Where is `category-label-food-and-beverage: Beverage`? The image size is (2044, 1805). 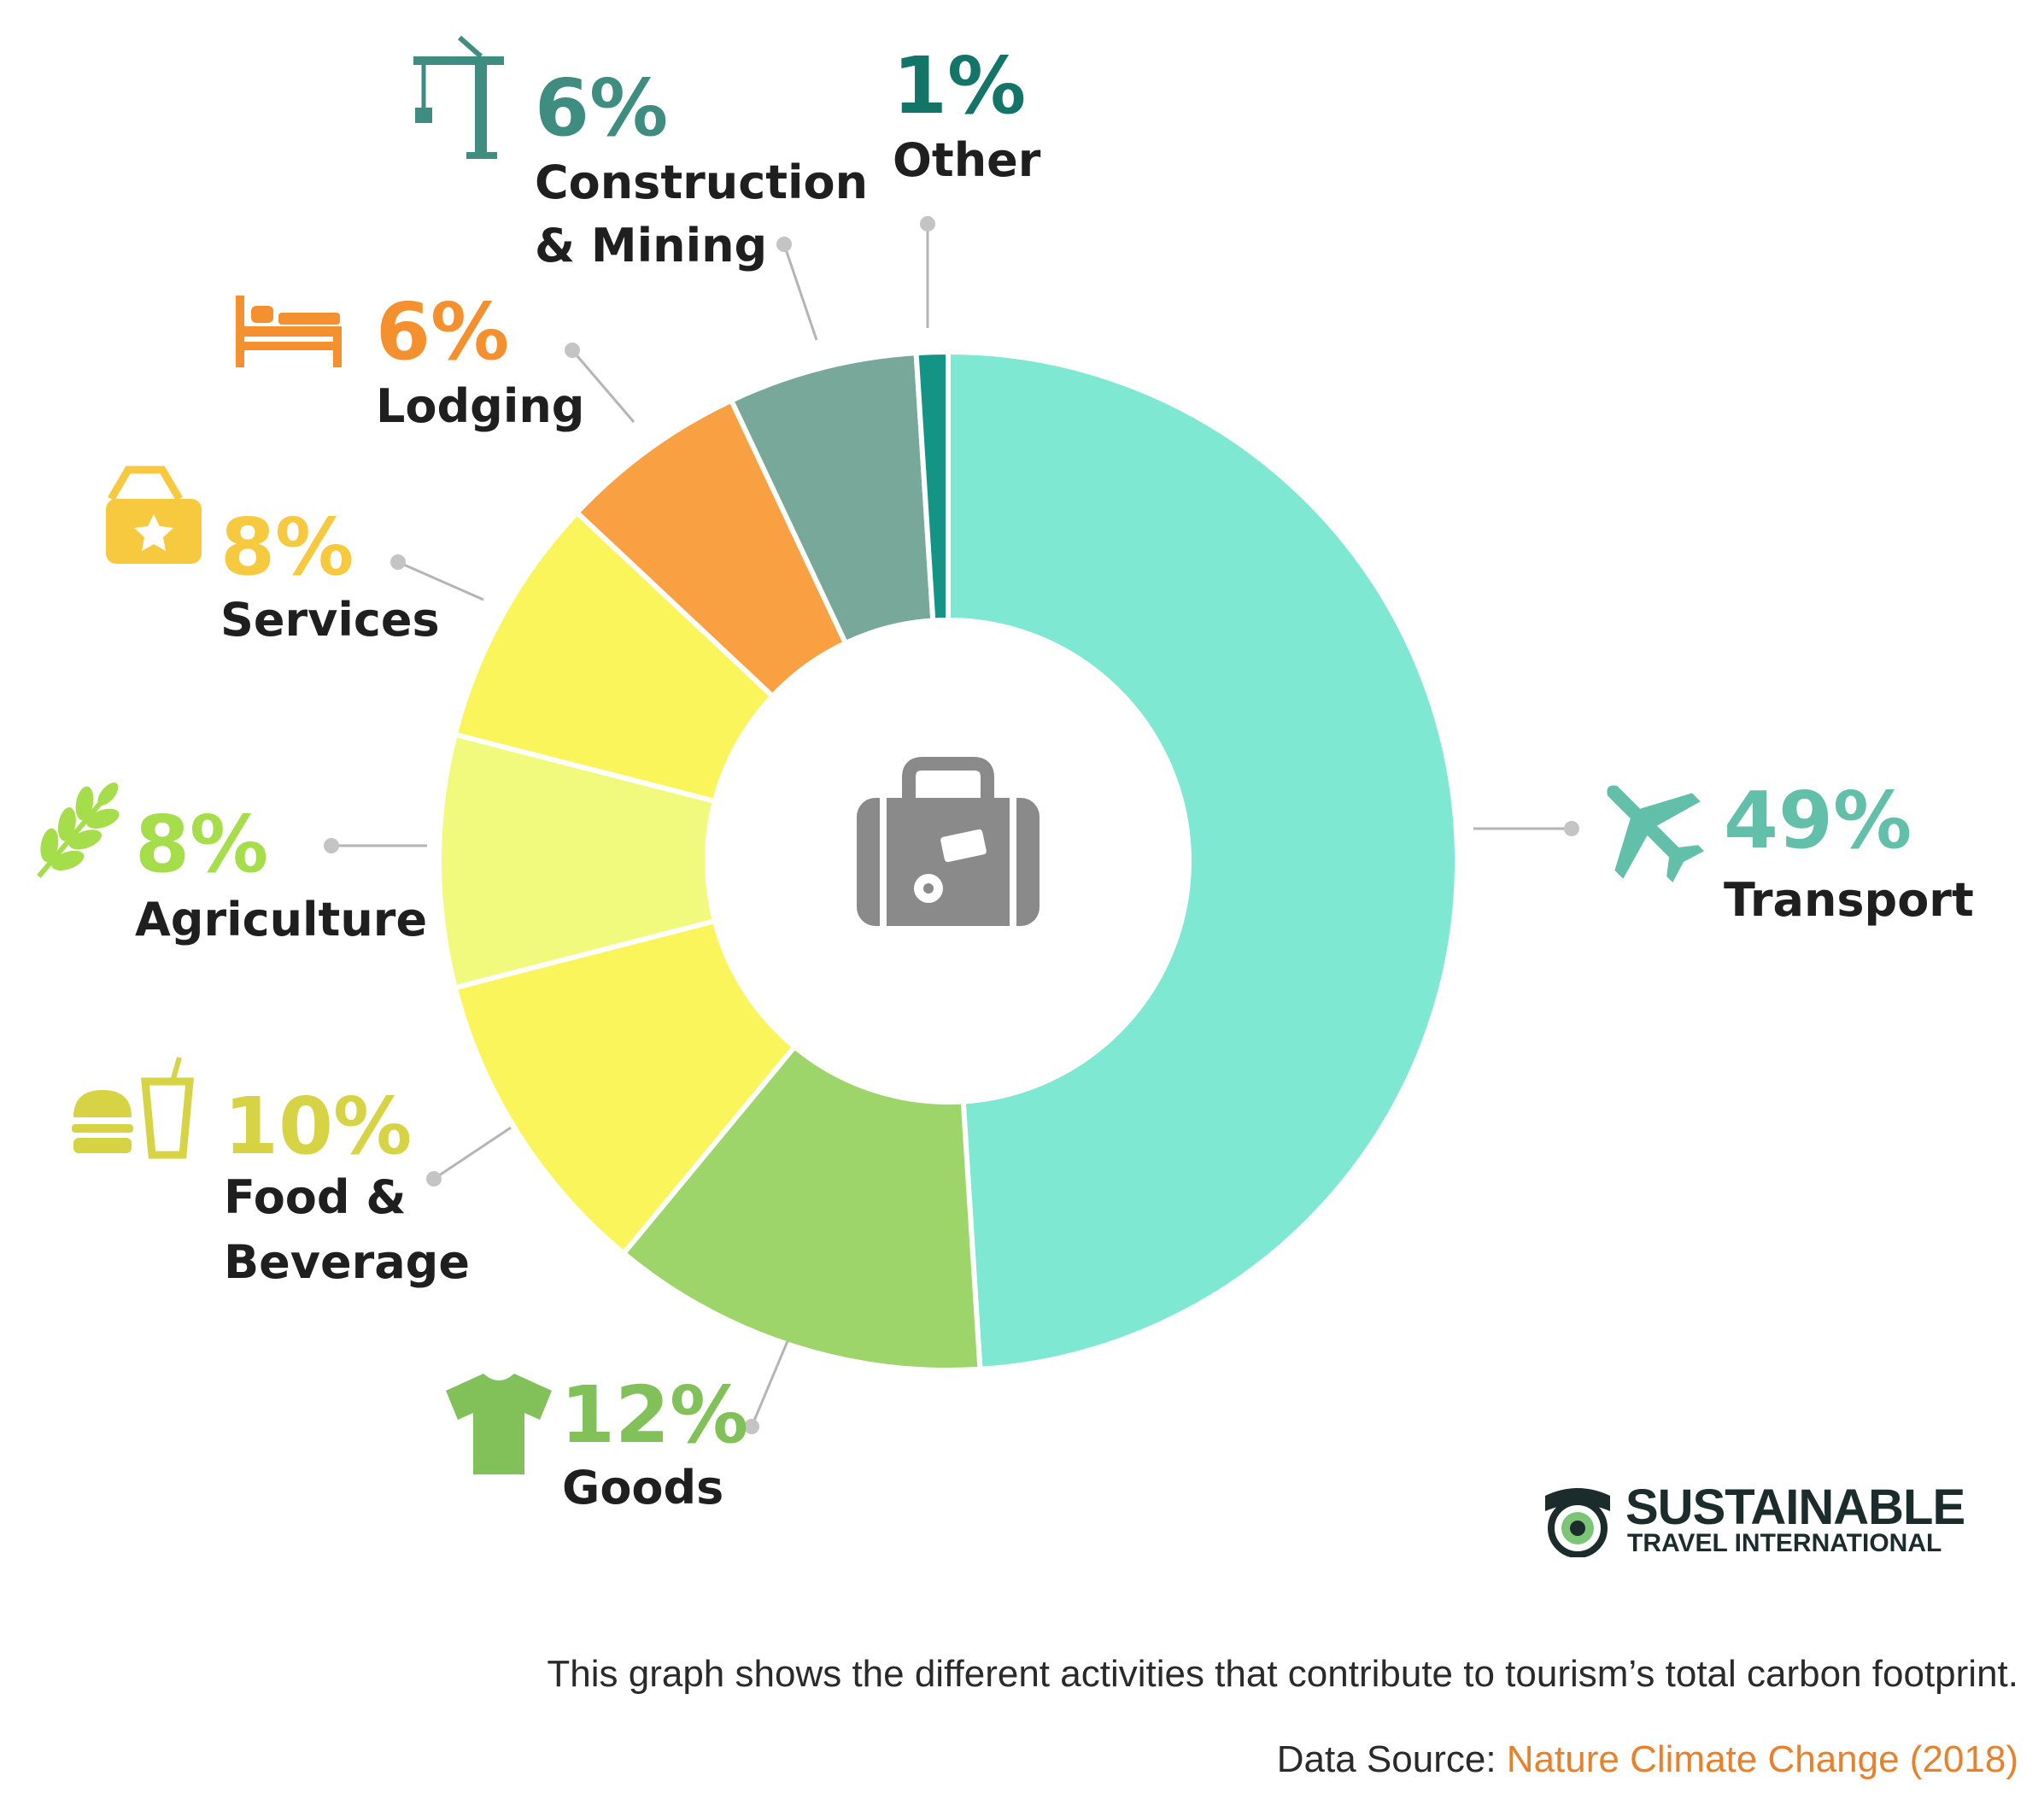
category-label-food-and-beverage: Beverage is located at coordinates (347, 1262).